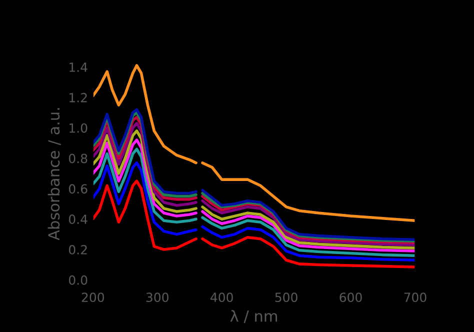 The width and height of the screenshot is (474, 332). Describe the element at coordinates (415, 297) in the screenshot. I see `x-tick-label: 700` at that location.